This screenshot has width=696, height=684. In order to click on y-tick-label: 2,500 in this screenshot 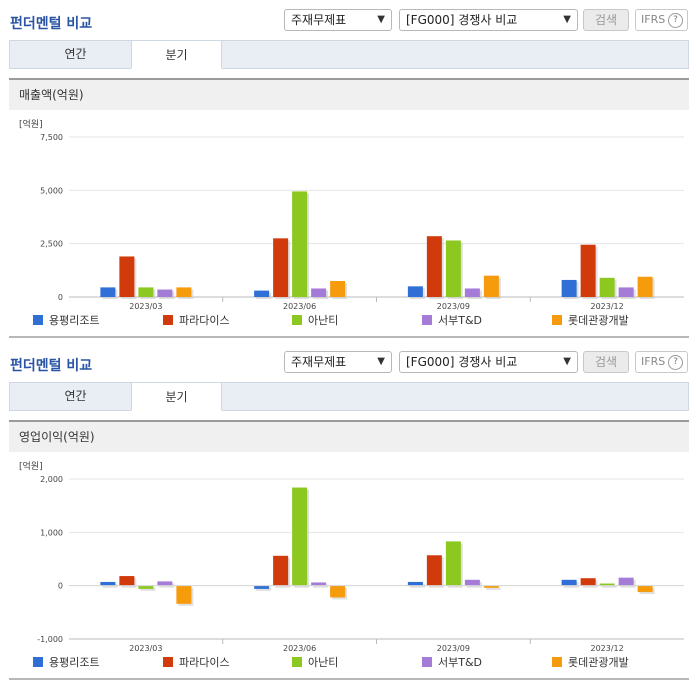, I will do `click(51, 244)`.